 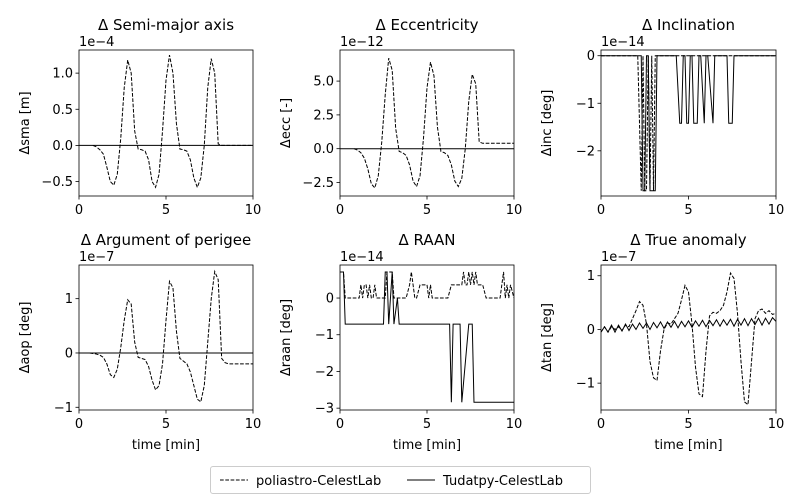 I want to click on legend-label-1: poliastro-CelestLab, so click(x=318, y=481).